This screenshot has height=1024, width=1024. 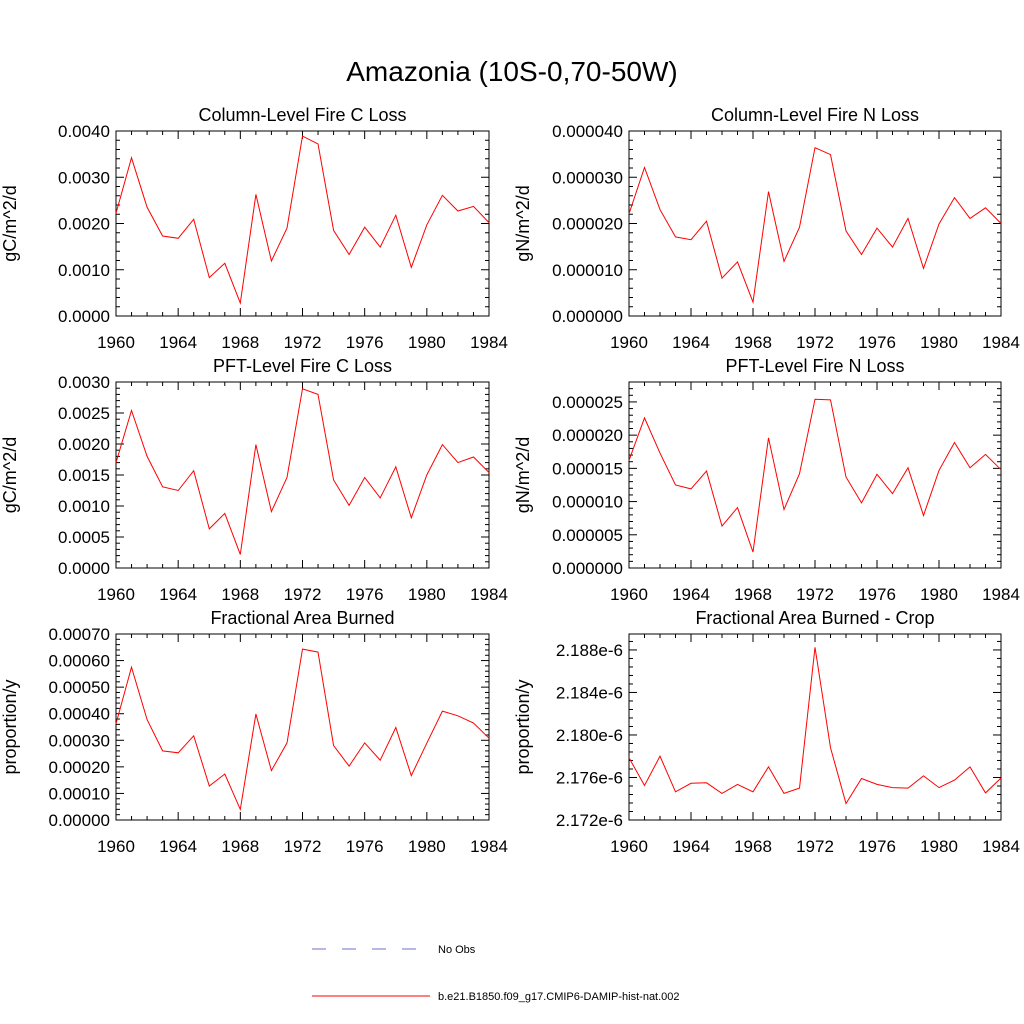 What do you see at coordinates (587, 316) in the screenshot?
I see `y-tick-label: 0.000000` at bounding box center [587, 316].